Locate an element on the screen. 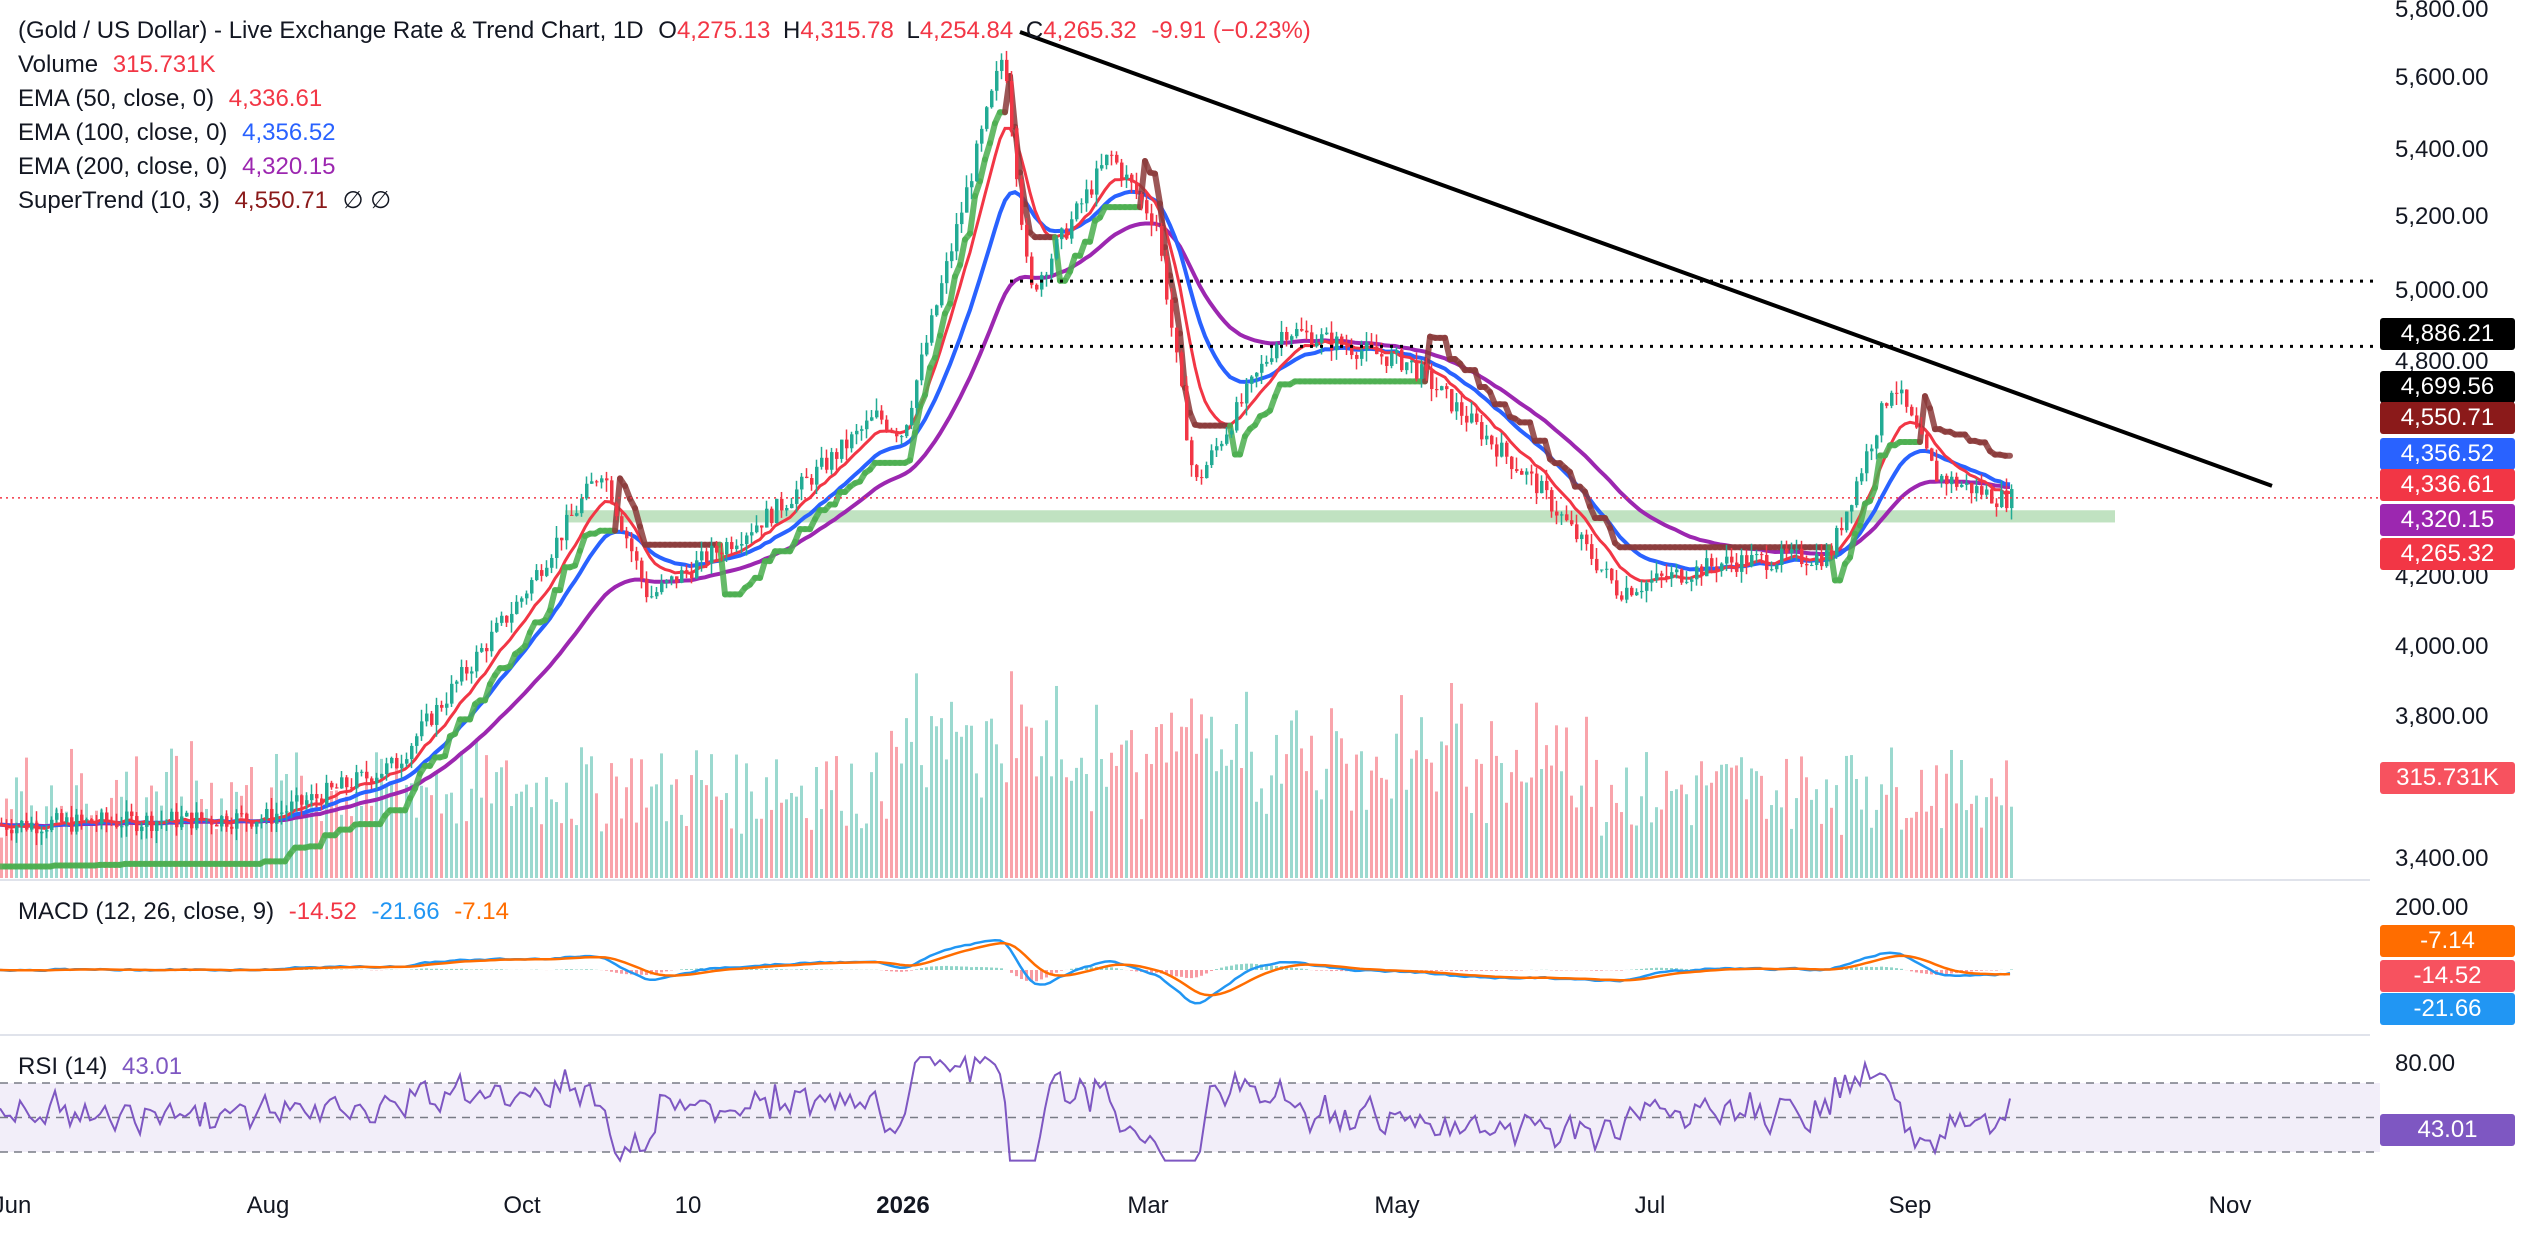 The width and height of the screenshot is (2530, 1253). supertrend-legend: SuperTrend (10, 3) 4,550.71 ∅ ∅ is located at coordinates (664, 201).